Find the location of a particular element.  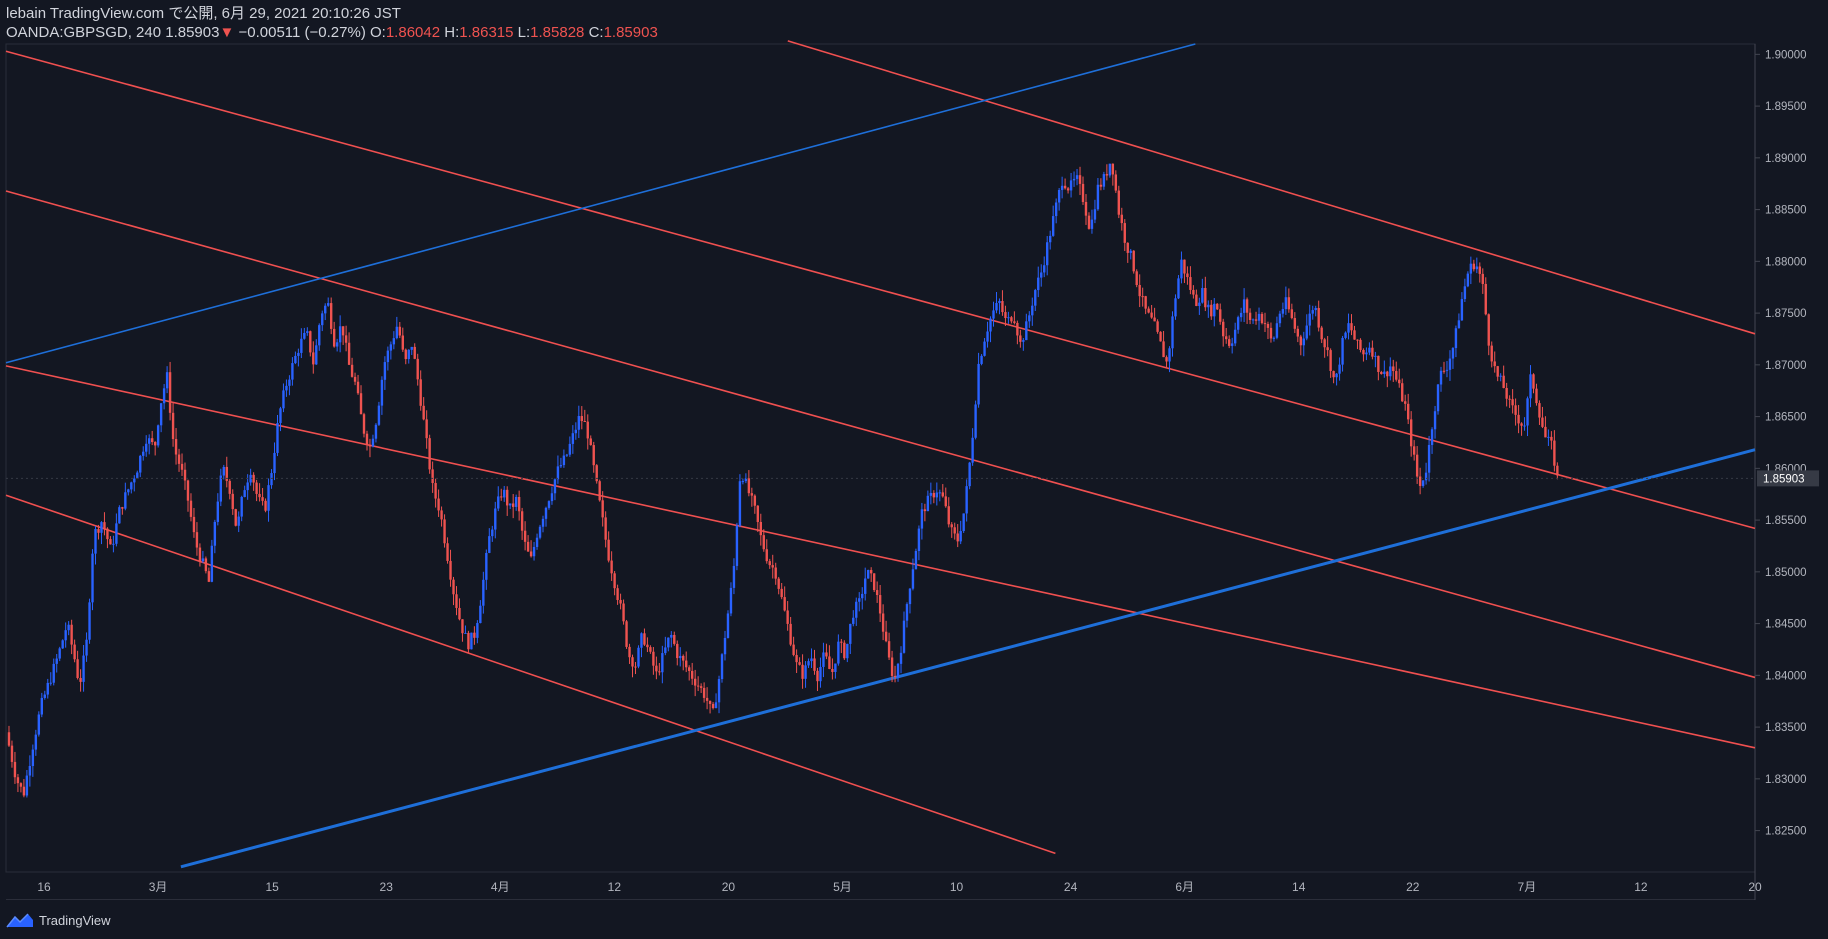

time-tick-label: 24 is located at coordinates (1071, 887).